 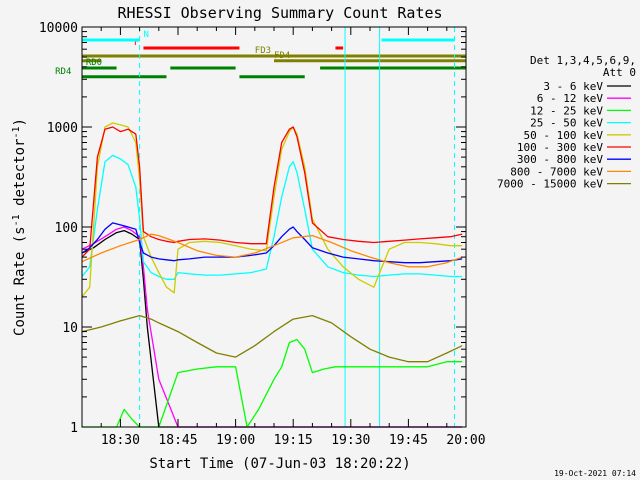 What do you see at coordinates (63, 72) in the screenshot?
I see `status-bar-label: RD4` at bounding box center [63, 72].